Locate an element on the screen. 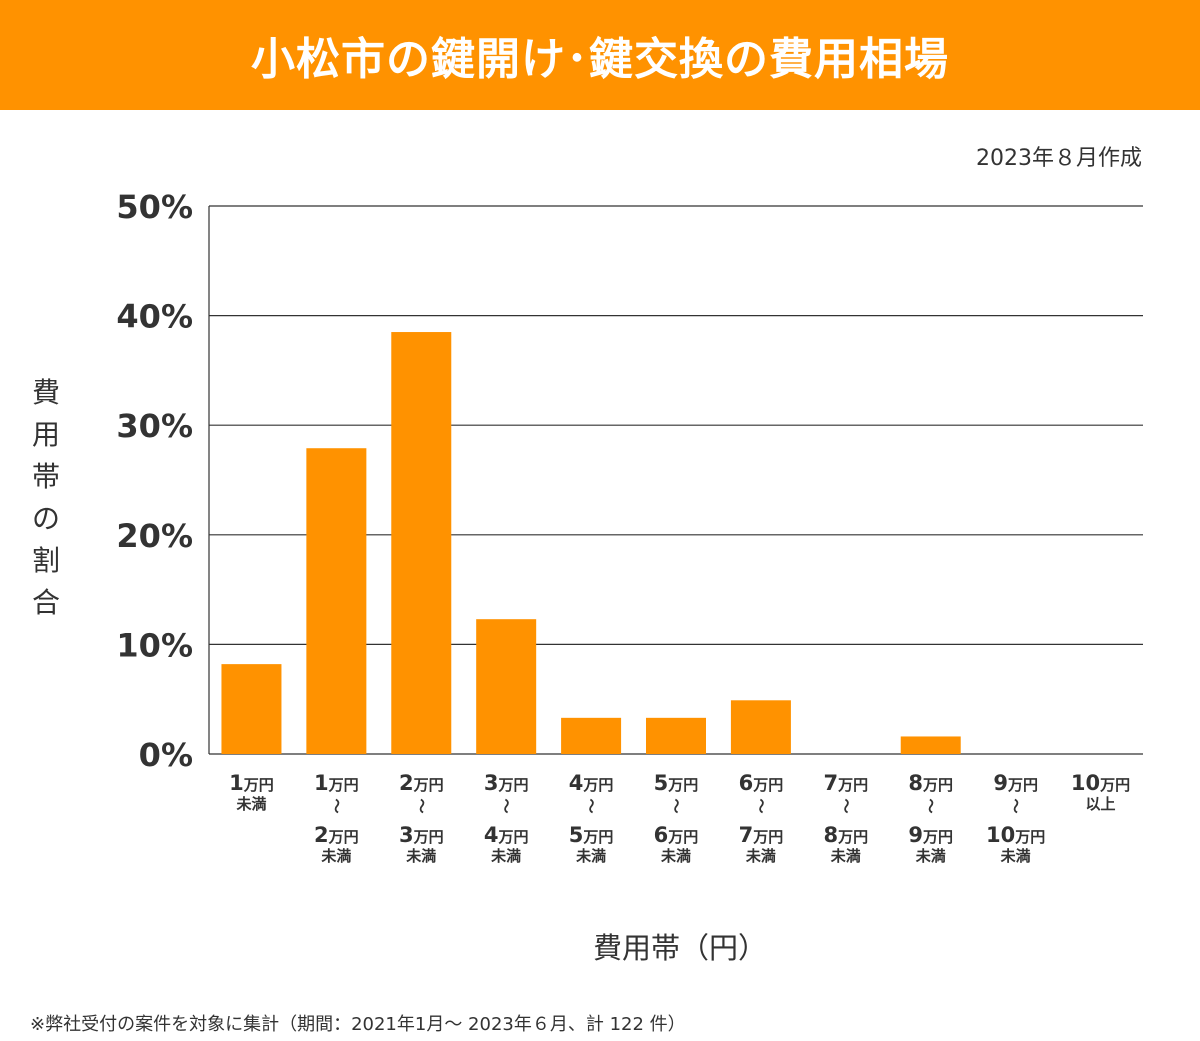 The height and width of the screenshot is (1041, 1200). y-axis-label-char: 費 is located at coordinates (45, 392).